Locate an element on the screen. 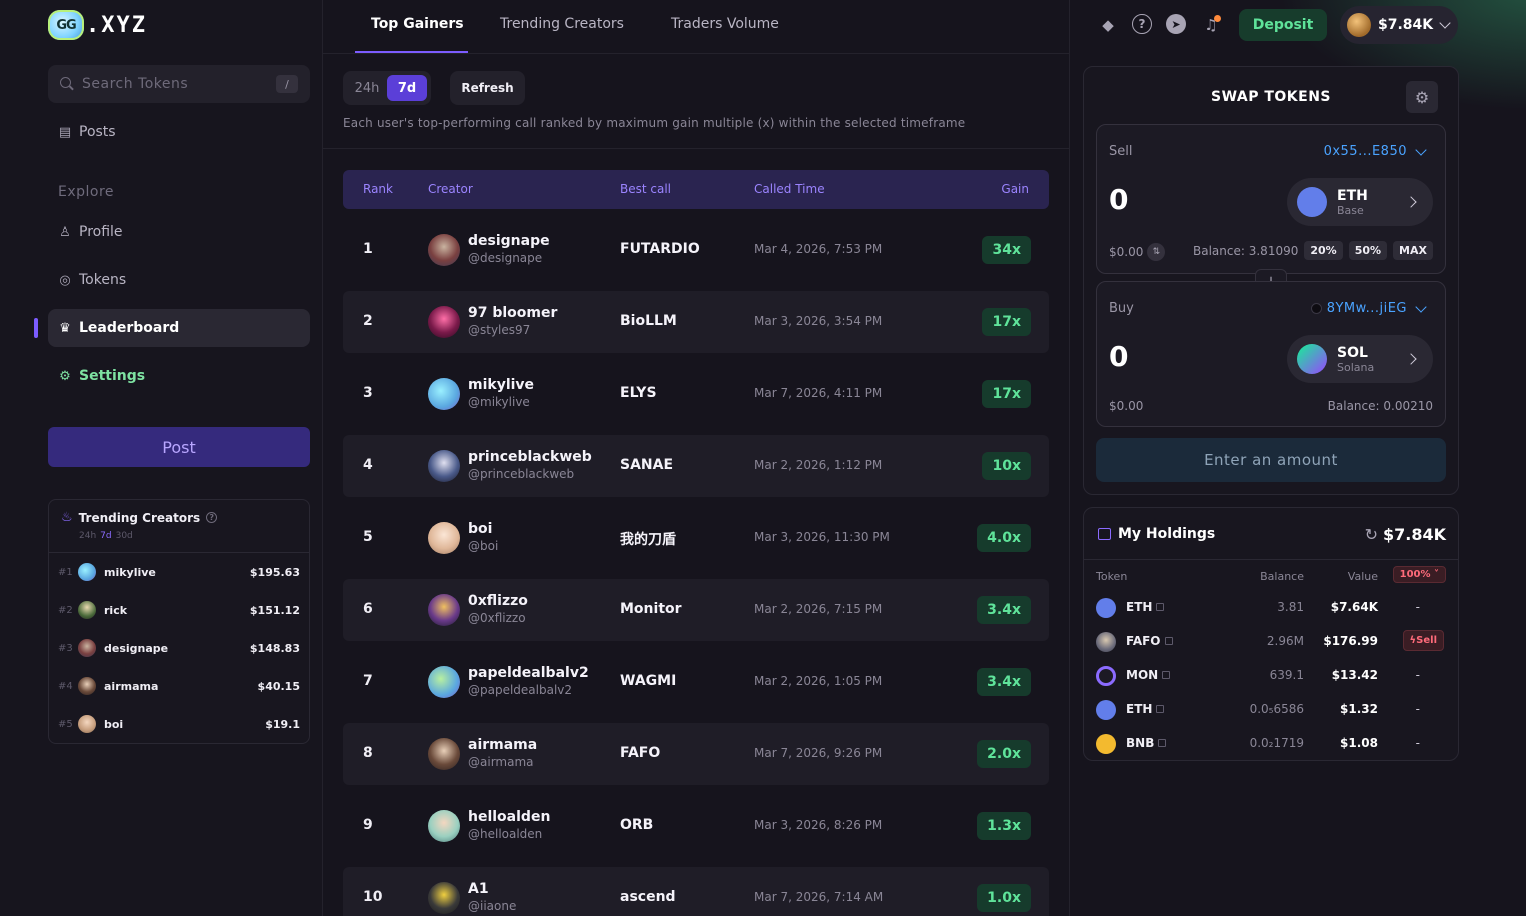  search-input is located at coordinates (179, 84).